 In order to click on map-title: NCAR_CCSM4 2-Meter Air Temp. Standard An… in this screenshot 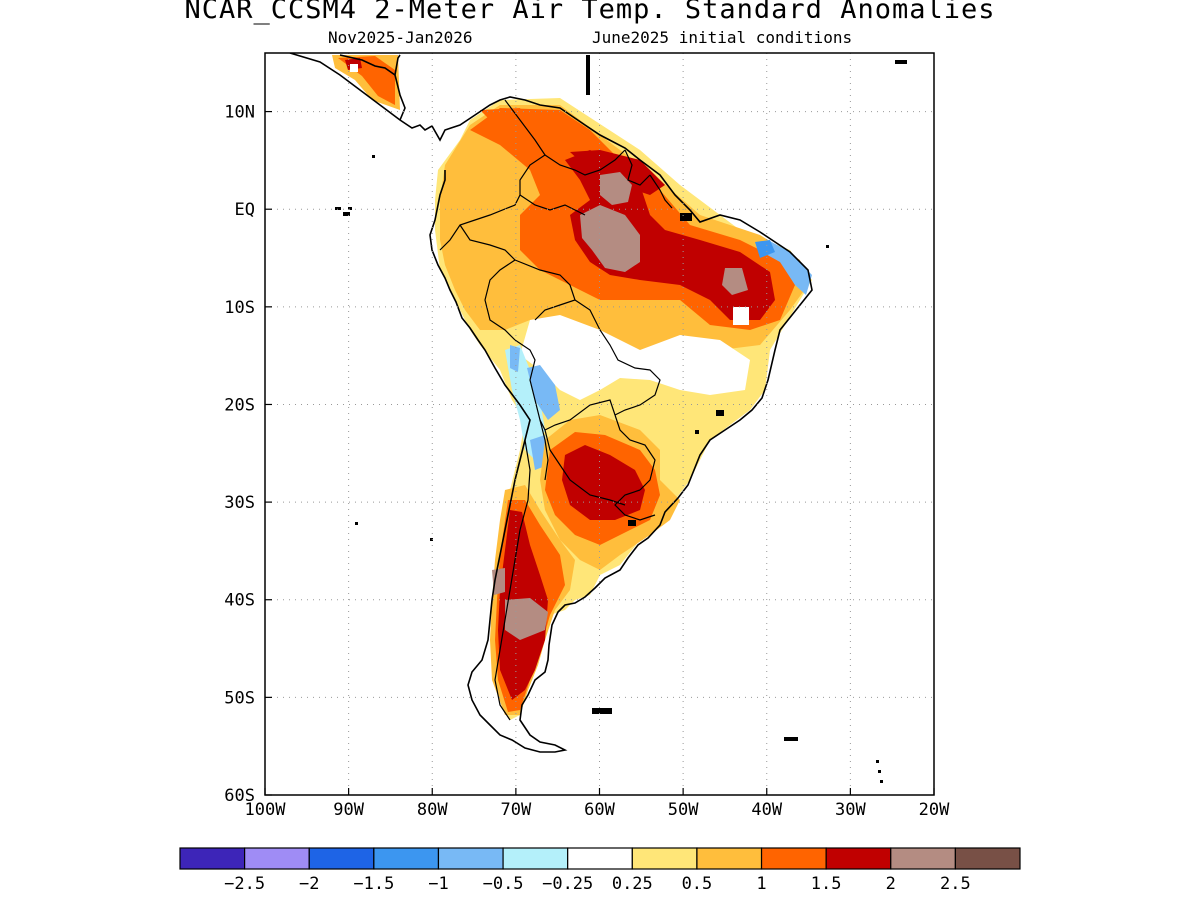, I will do `click(590, 12)`.